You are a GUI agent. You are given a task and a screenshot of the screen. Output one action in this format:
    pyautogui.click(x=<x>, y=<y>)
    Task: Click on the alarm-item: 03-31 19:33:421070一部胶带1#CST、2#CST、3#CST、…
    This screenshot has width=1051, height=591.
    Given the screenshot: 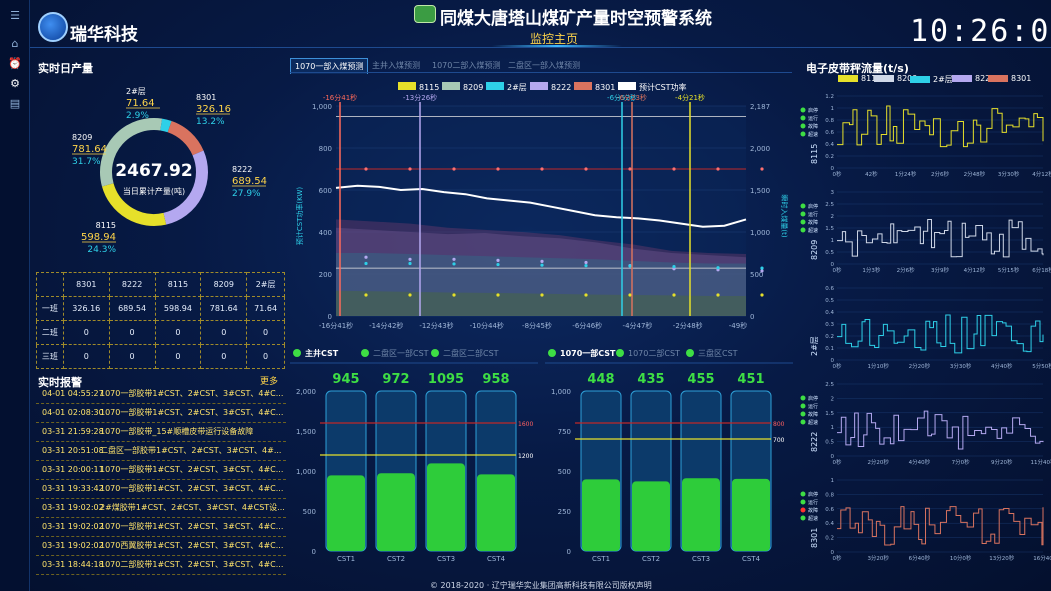 What is the action you would take?
    pyautogui.click(x=161, y=491)
    